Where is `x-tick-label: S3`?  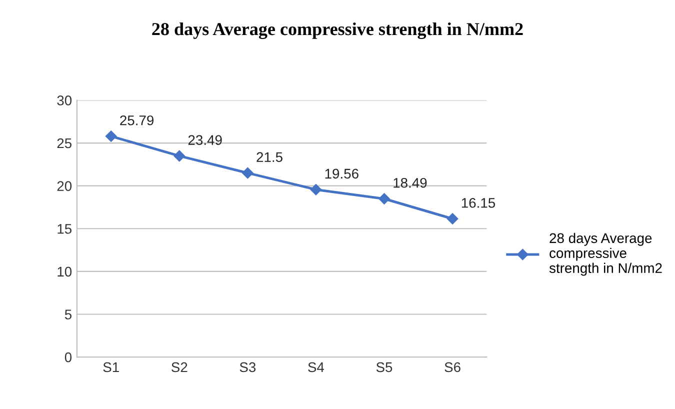
x-tick-label: S3 is located at coordinates (248, 367).